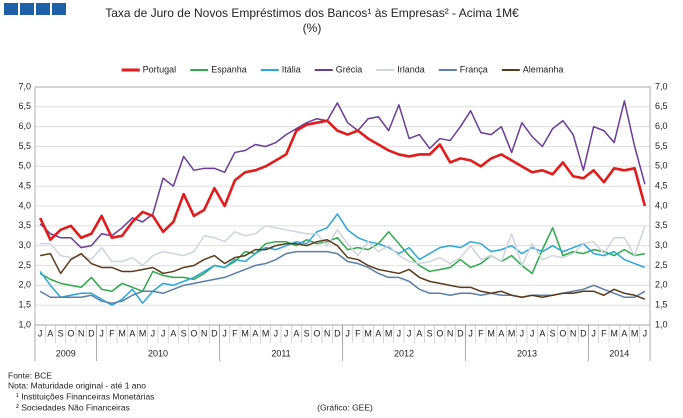 Image resolution: width=683 pixels, height=418 pixels. What do you see at coordinates (24, 106) in the screenshot?
I see `y-tick-label: 6,5` at bounding box center [24, 106].